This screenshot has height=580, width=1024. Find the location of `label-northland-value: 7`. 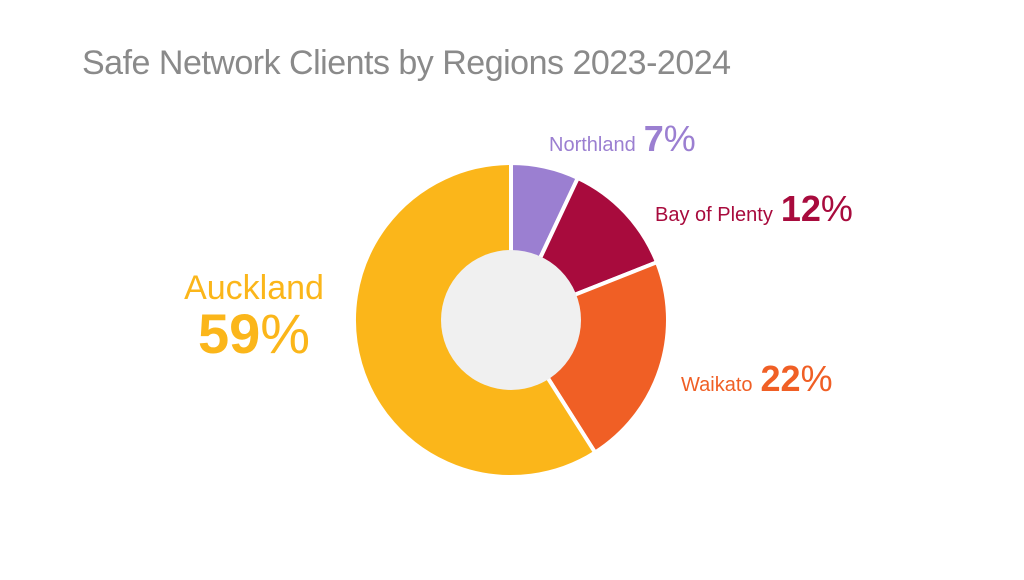

label-northland-value: 7 is located at coordinates (653, 138).